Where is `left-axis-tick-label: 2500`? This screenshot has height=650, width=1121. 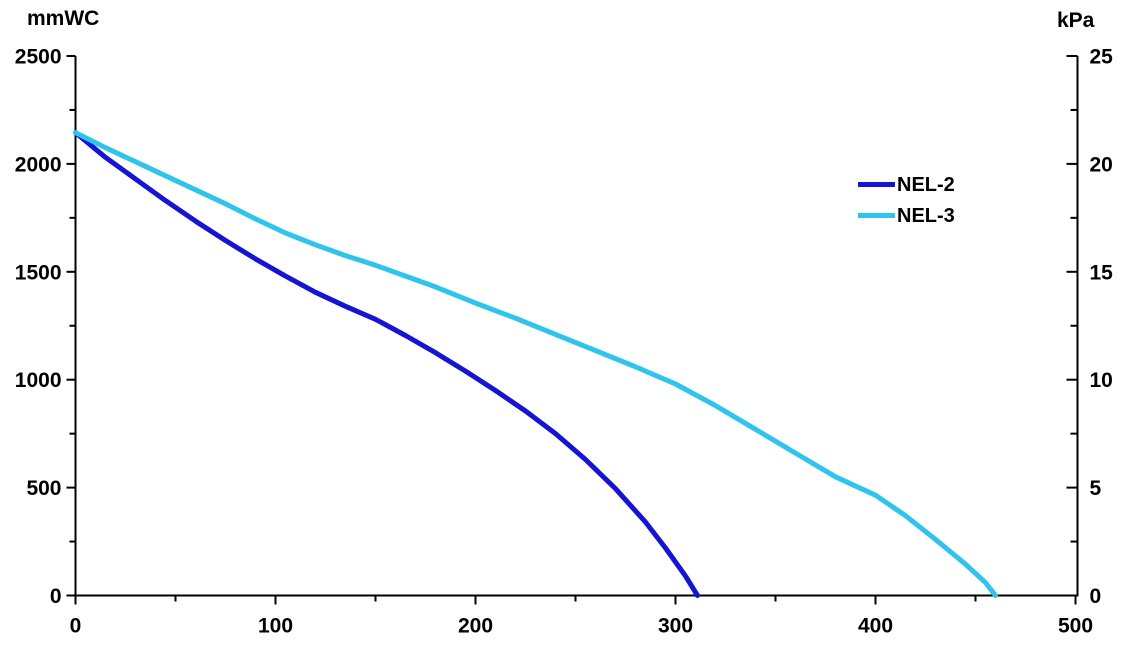
left-axis-tick-label: 2500 is located at coordinates (38, 57).